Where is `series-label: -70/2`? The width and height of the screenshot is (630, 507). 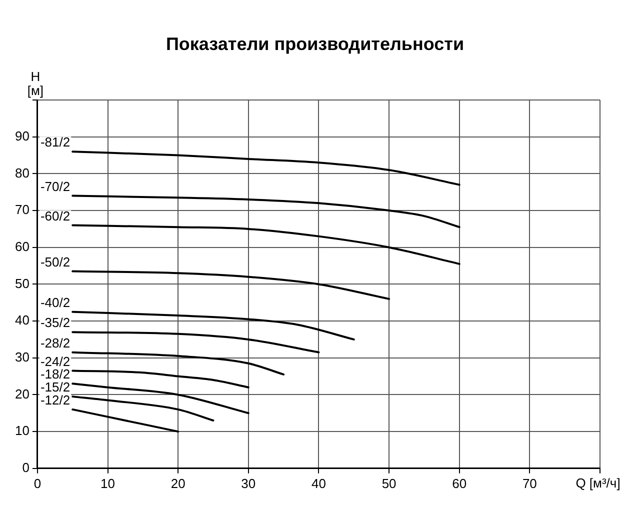
series-label: -70/2 is located at coordinates (55, 186).